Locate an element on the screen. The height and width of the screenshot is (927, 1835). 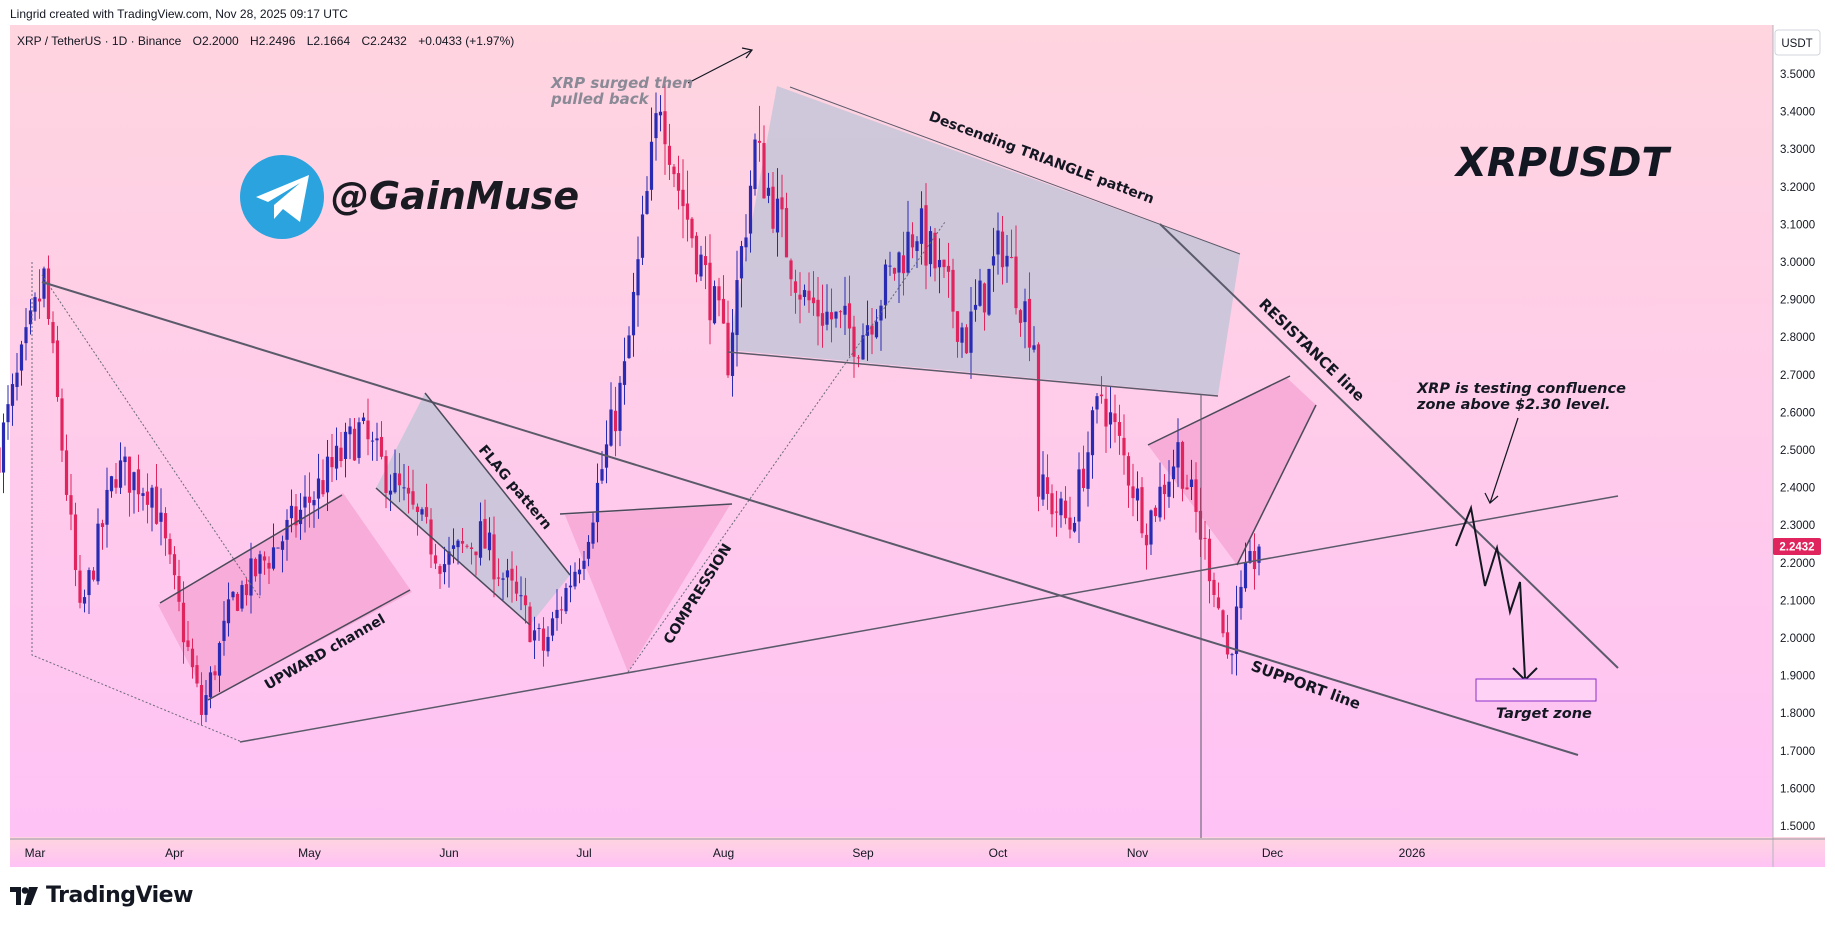
flag-pattern-shape is located at coordinates (473, 509).